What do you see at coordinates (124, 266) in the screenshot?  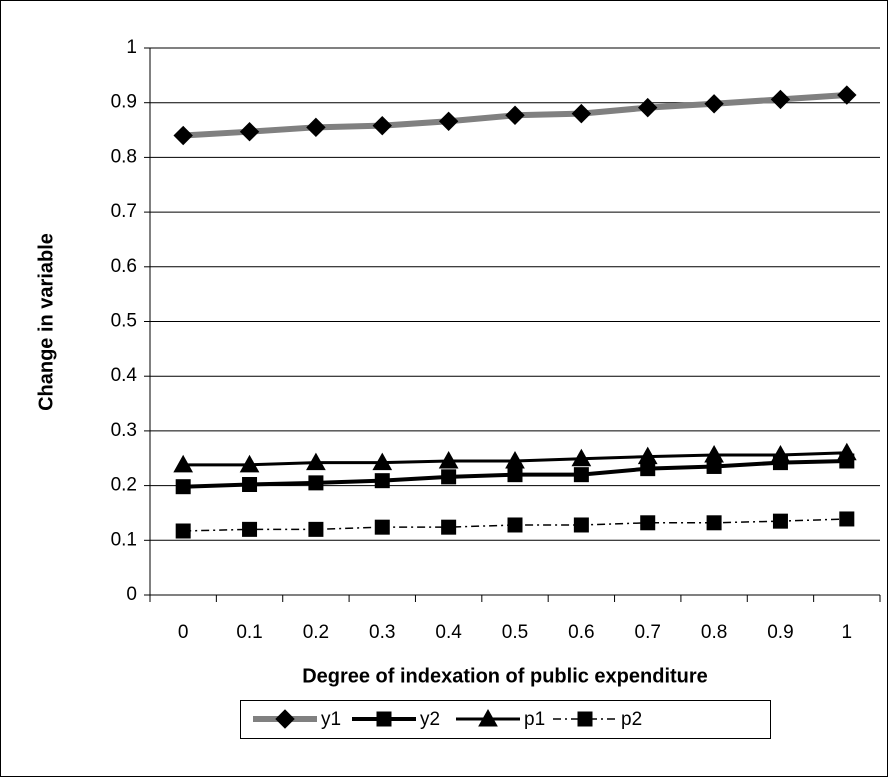 I see `y-tick-label: 0.6` at bounding box center [124, 266].